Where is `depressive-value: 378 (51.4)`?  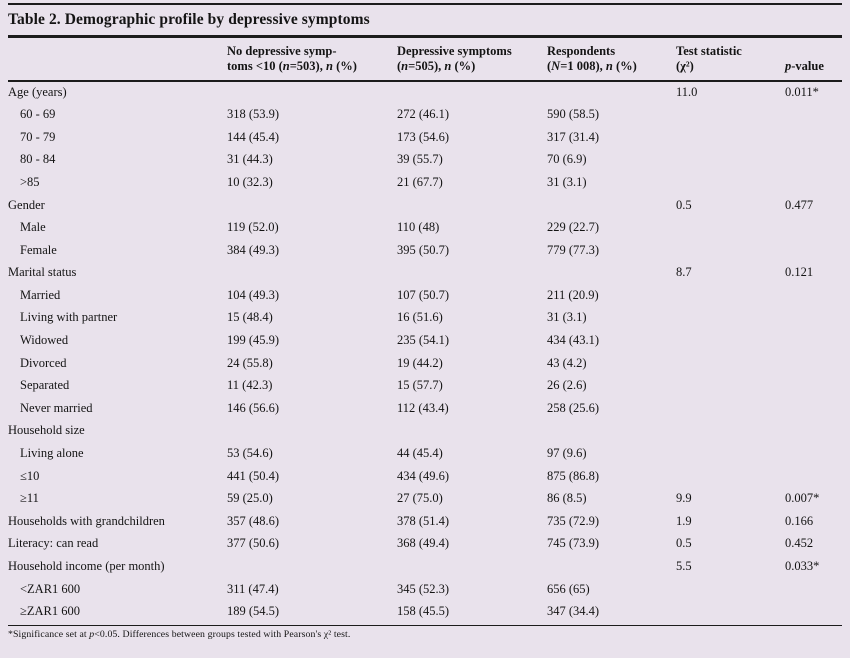
depressive-value: 378 (51.4) is located at coordinates (423, 520).